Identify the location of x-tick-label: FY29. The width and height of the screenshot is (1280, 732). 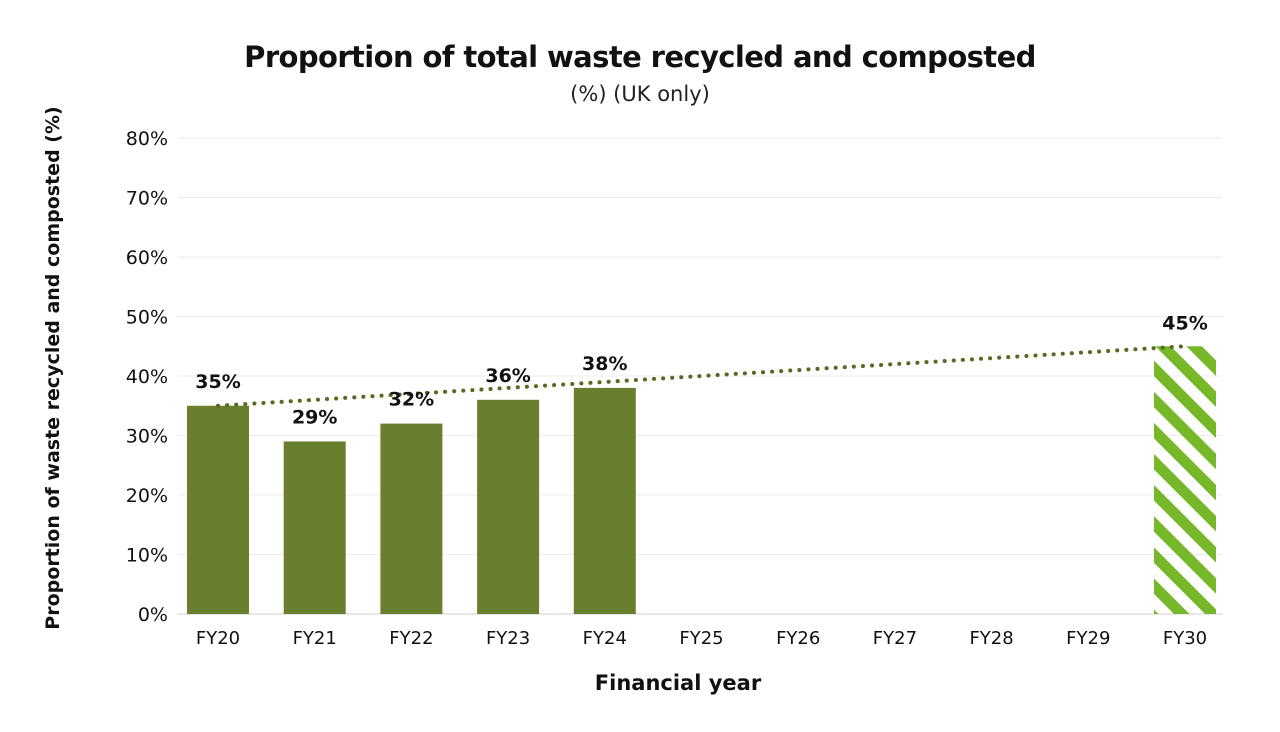
(1088, 638).